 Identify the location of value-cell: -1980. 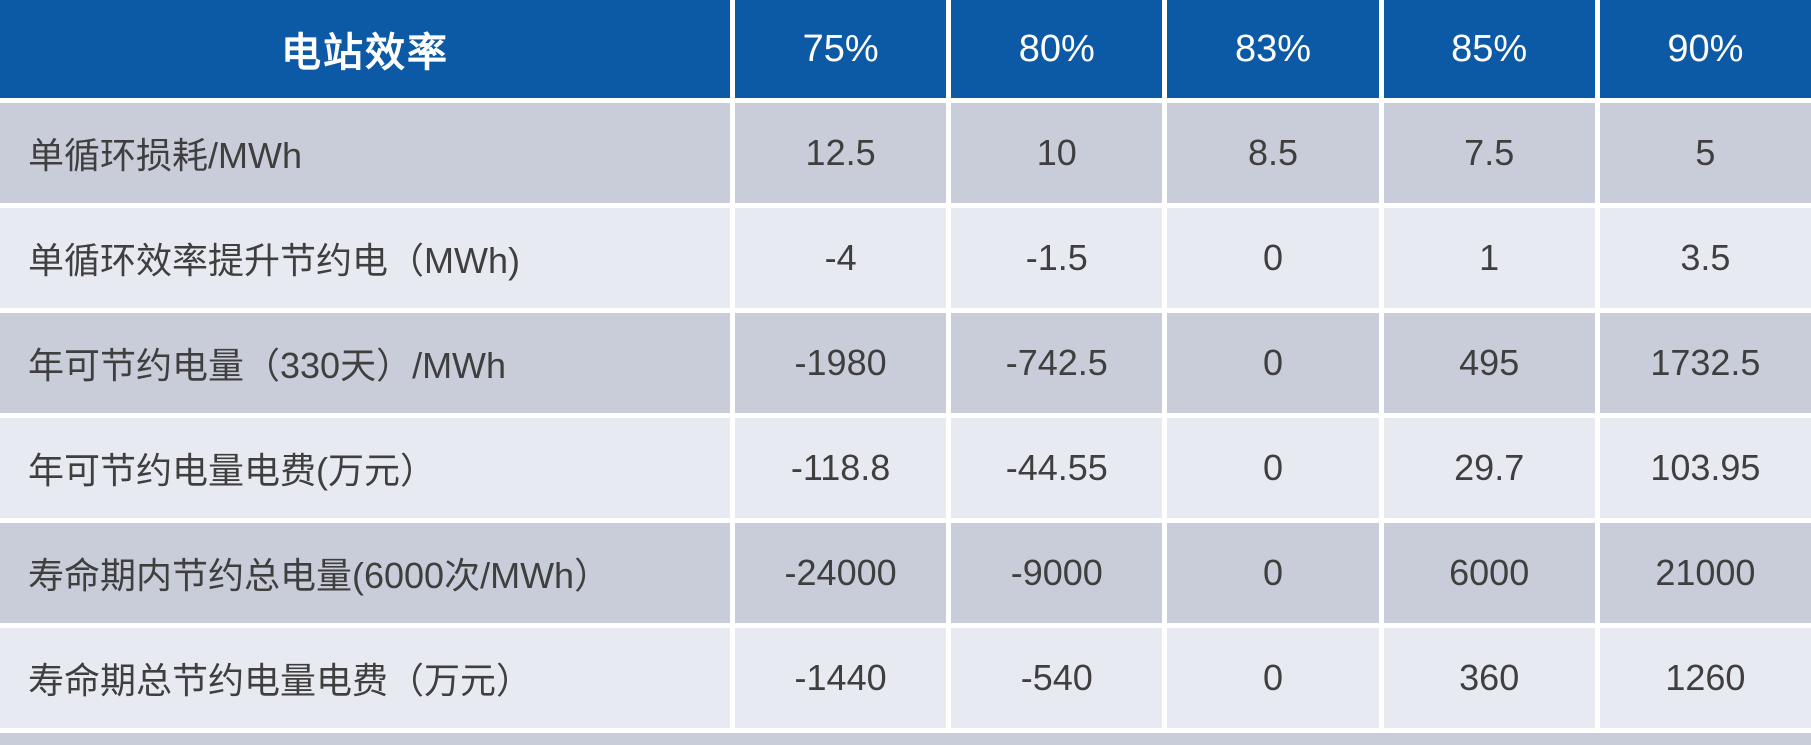
(841, 363).